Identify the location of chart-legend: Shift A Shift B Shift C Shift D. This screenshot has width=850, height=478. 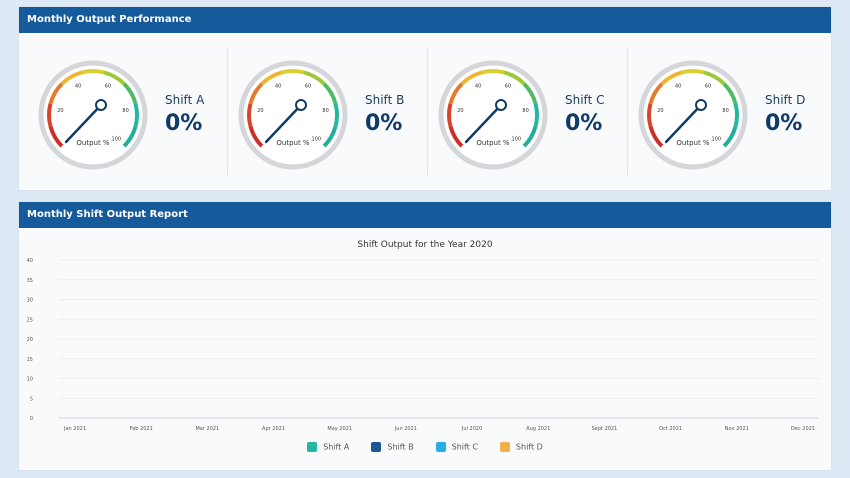
(425, 447).